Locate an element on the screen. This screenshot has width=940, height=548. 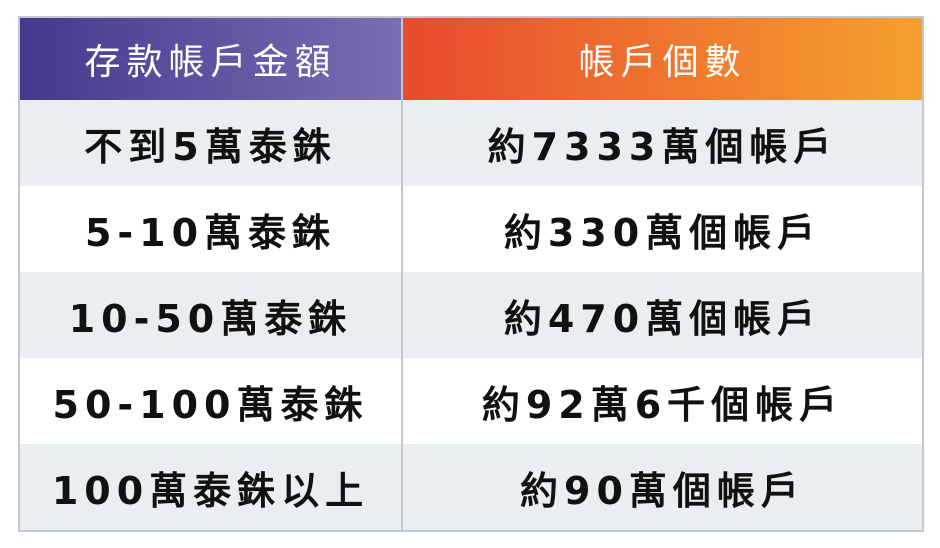
header-account-count: 帳戶個數 is located at coordinates (662, 58).